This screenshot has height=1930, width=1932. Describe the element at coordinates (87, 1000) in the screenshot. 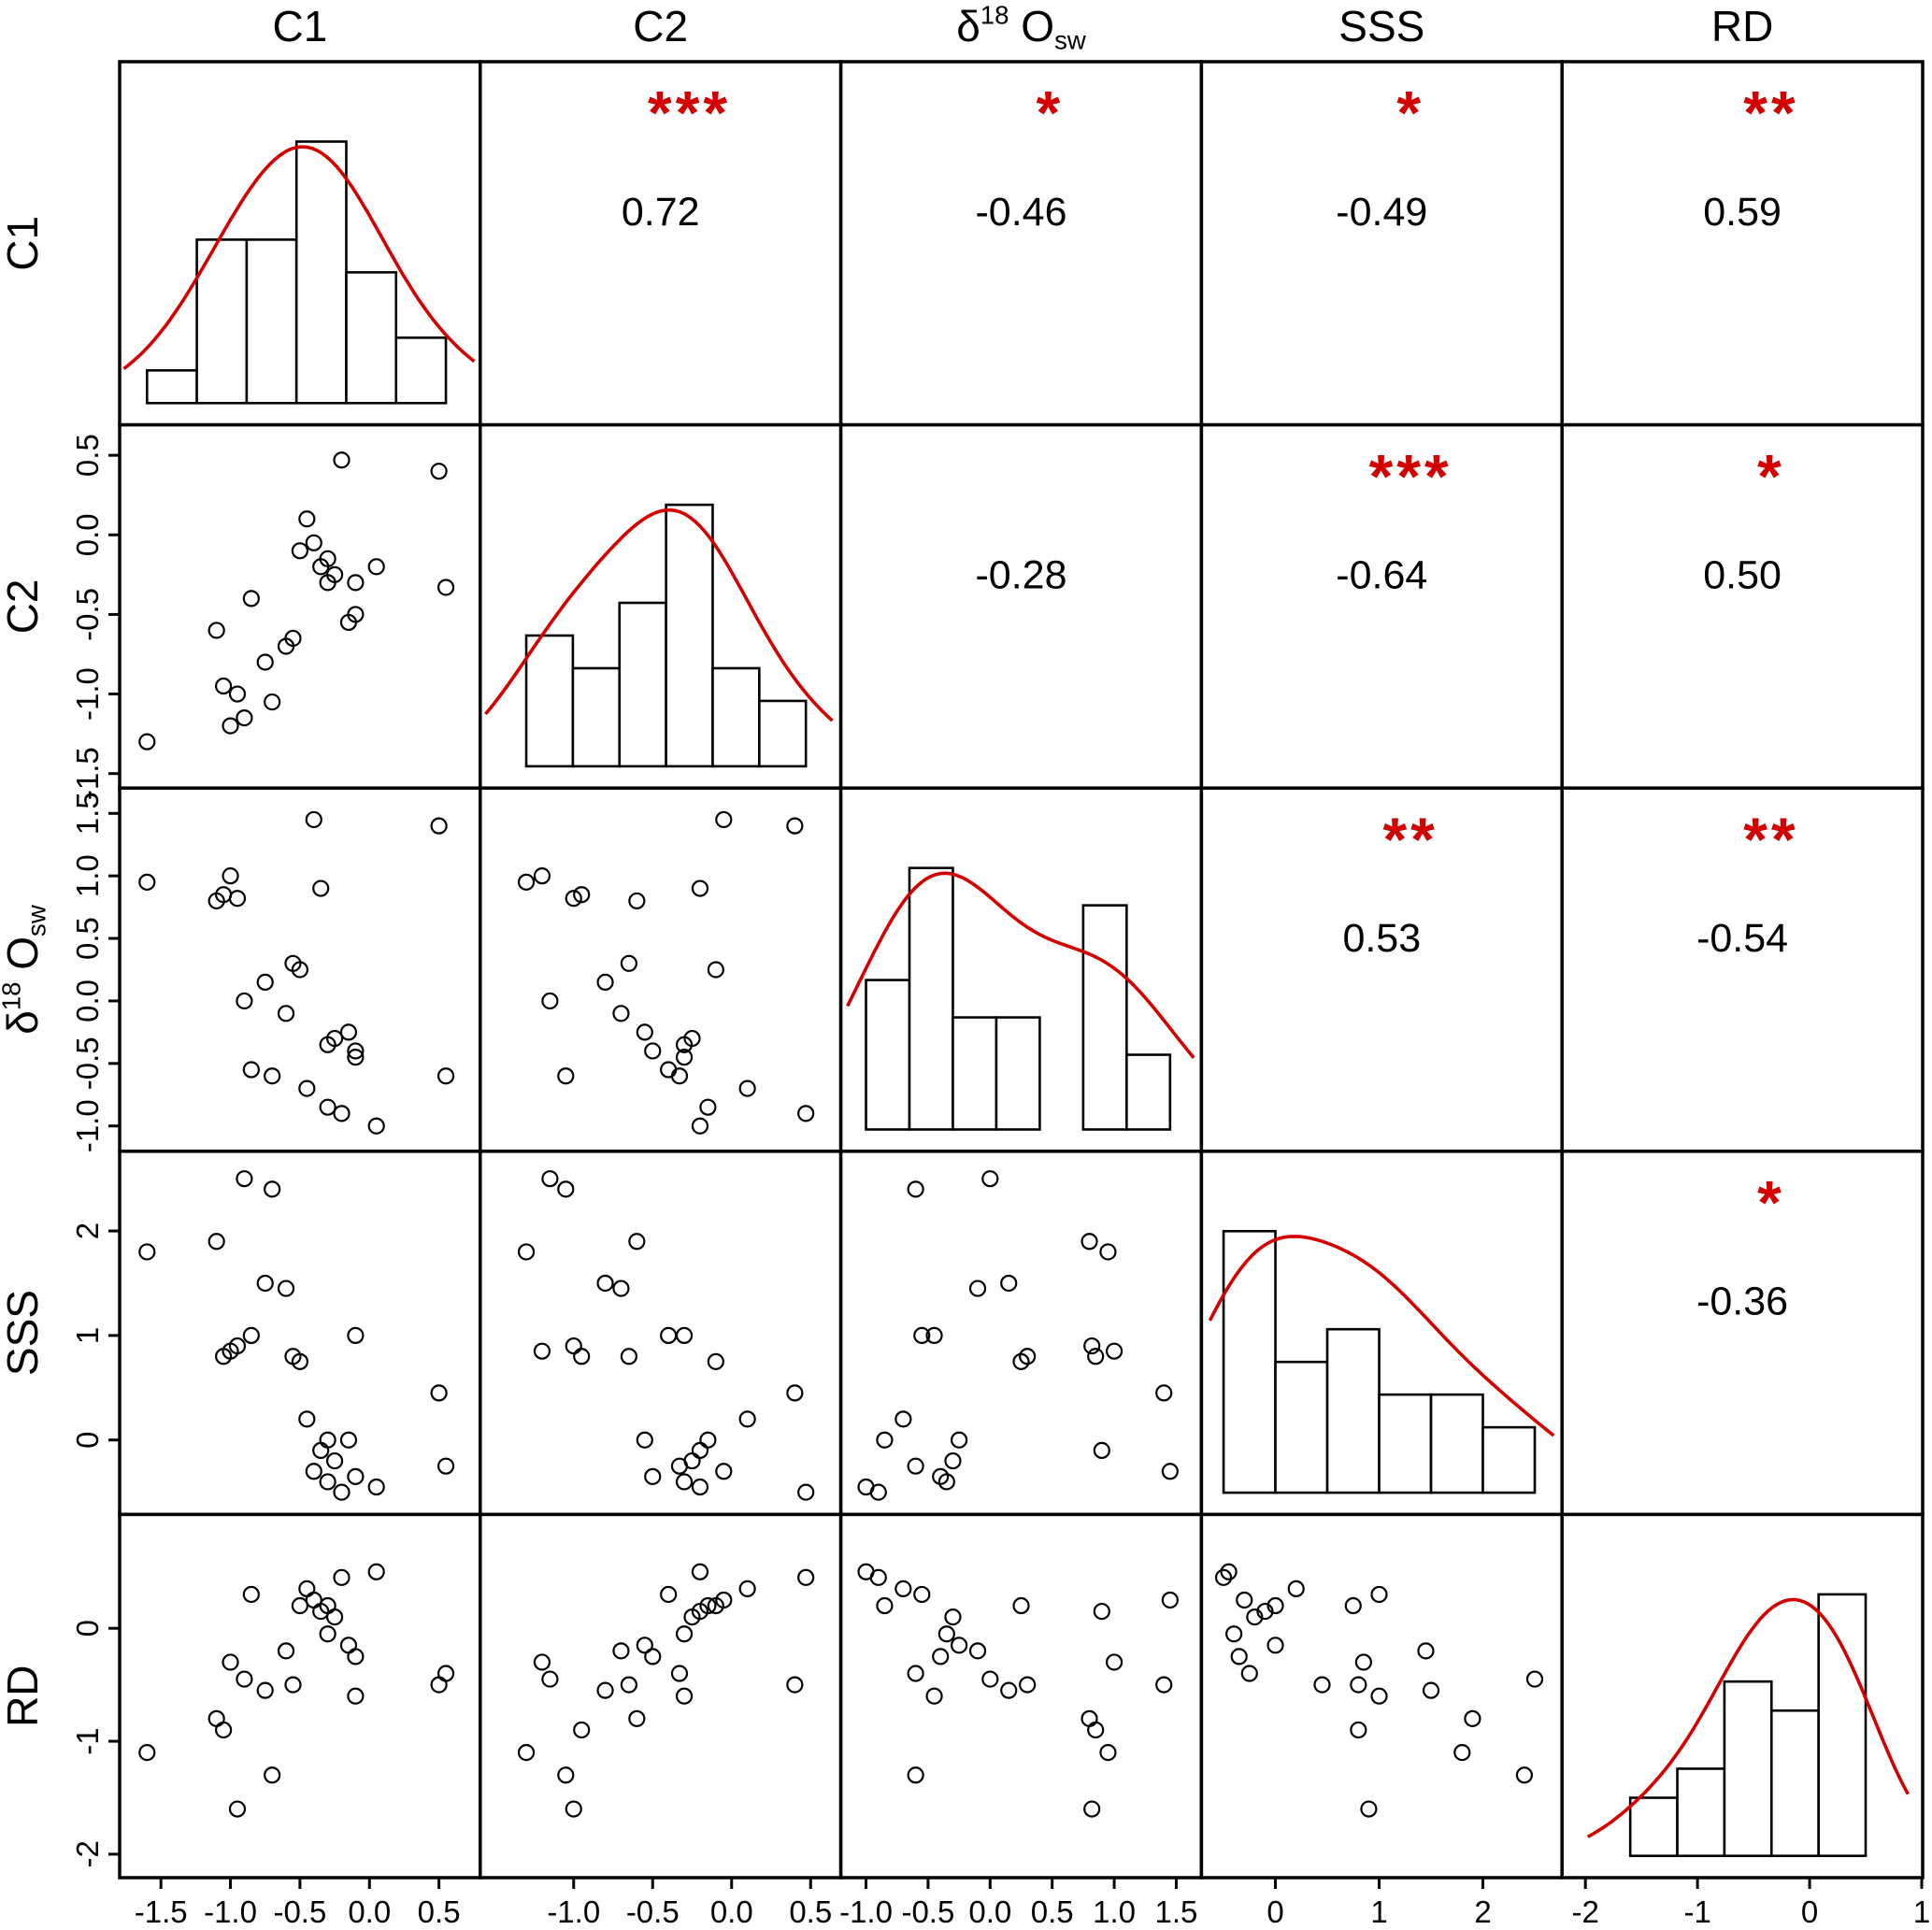

I see `y-tick-label: 0.0` at that location.